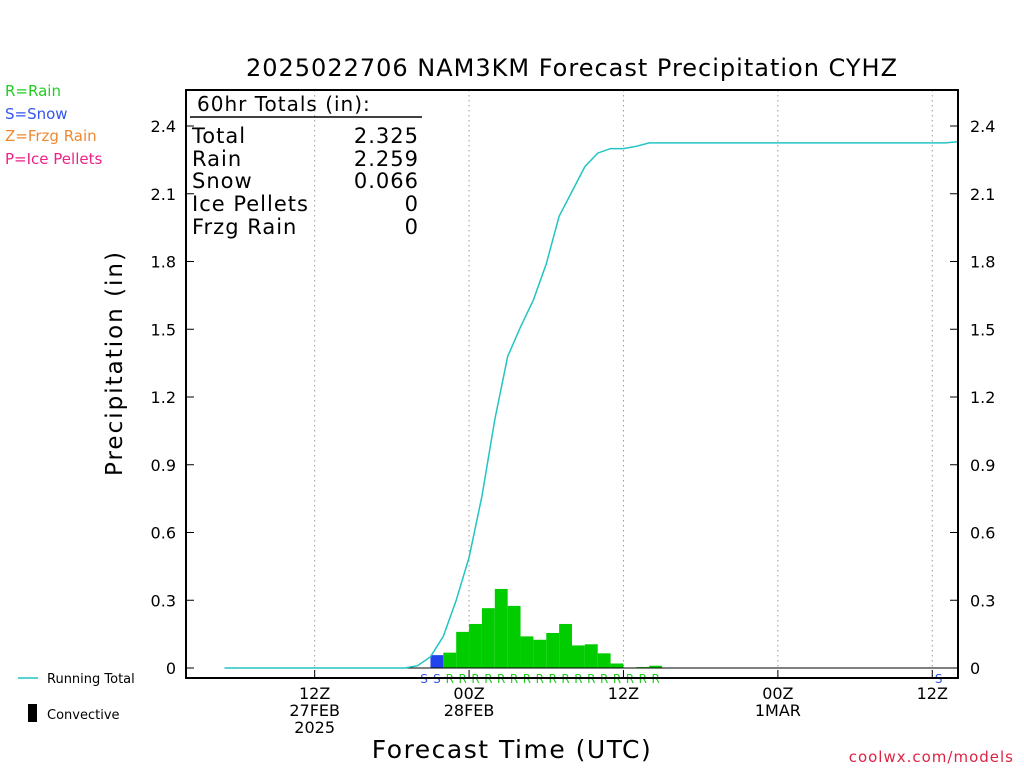  Describe the element at coordinates (982, 397) in the screenshot. I see `y-tick-label-right: 1.2` at that location.